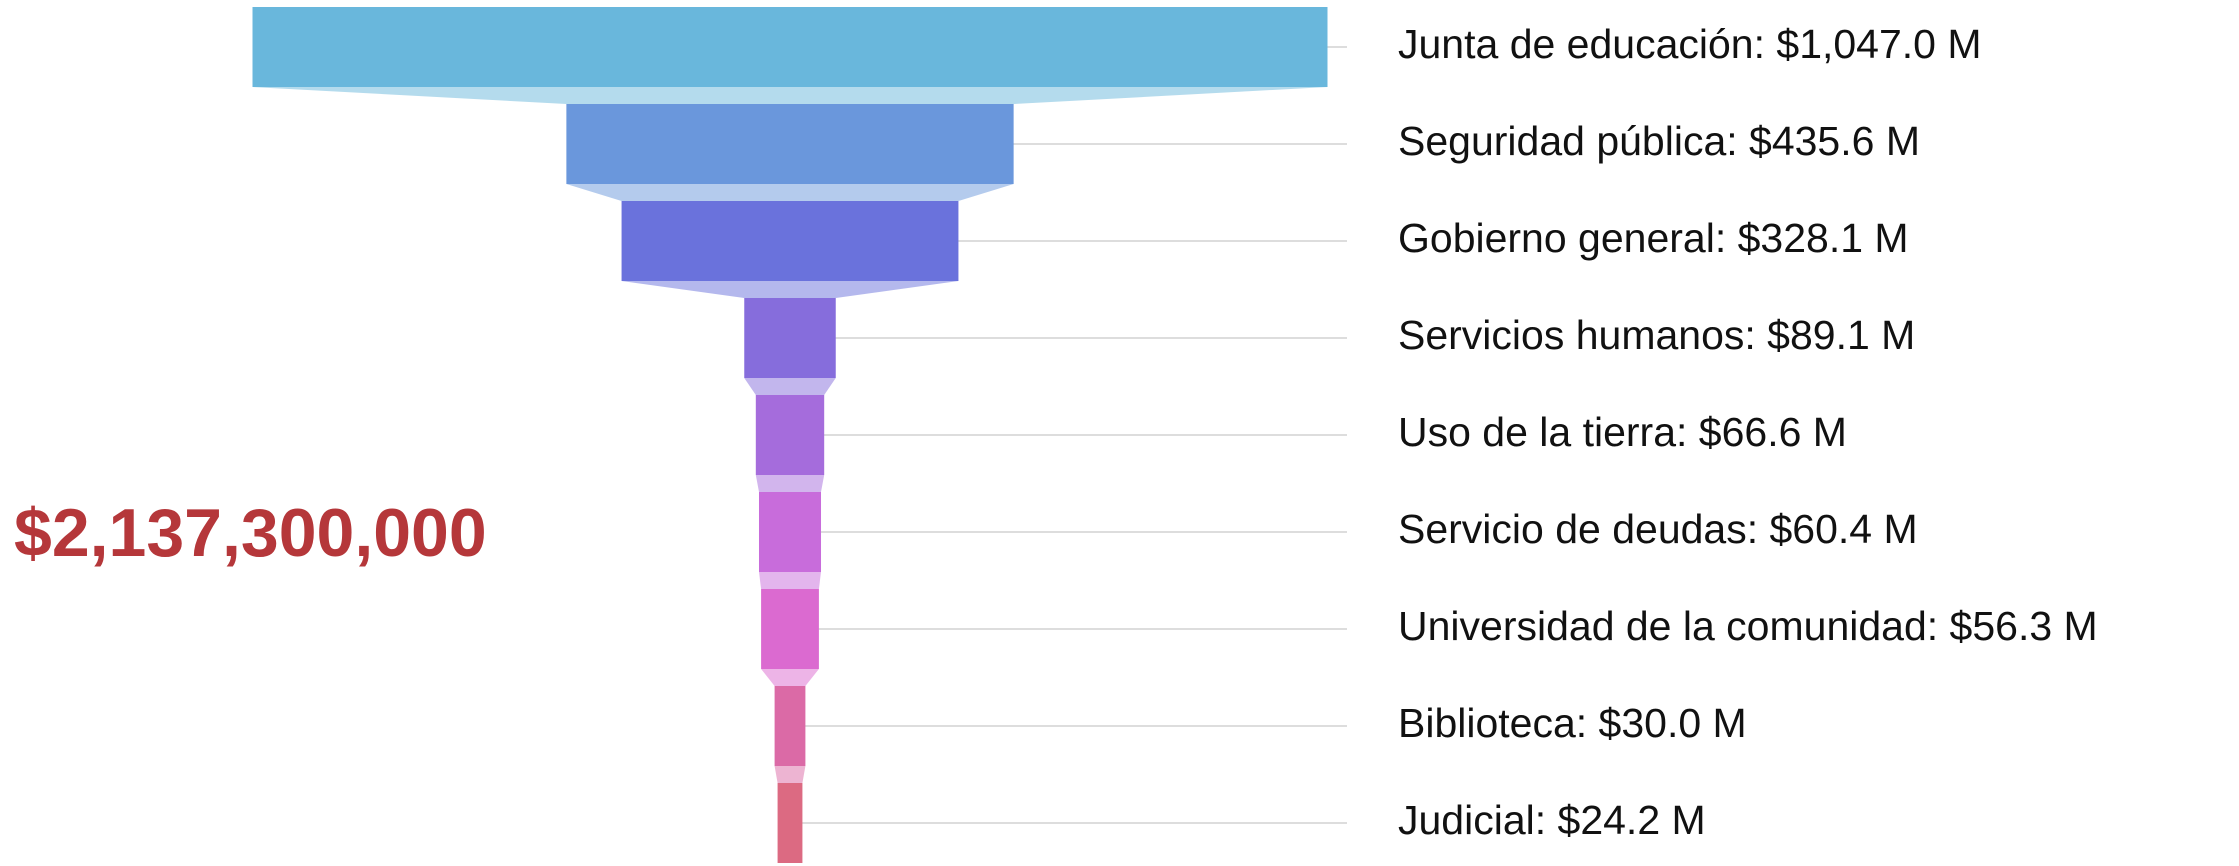 The width and height of the screenshot is (2239, 866). Describe the element at coordinates (1748, 626) in the screenshot. I see `funnel-label: Universidad de la comunidad: $56.3 M` at that location.